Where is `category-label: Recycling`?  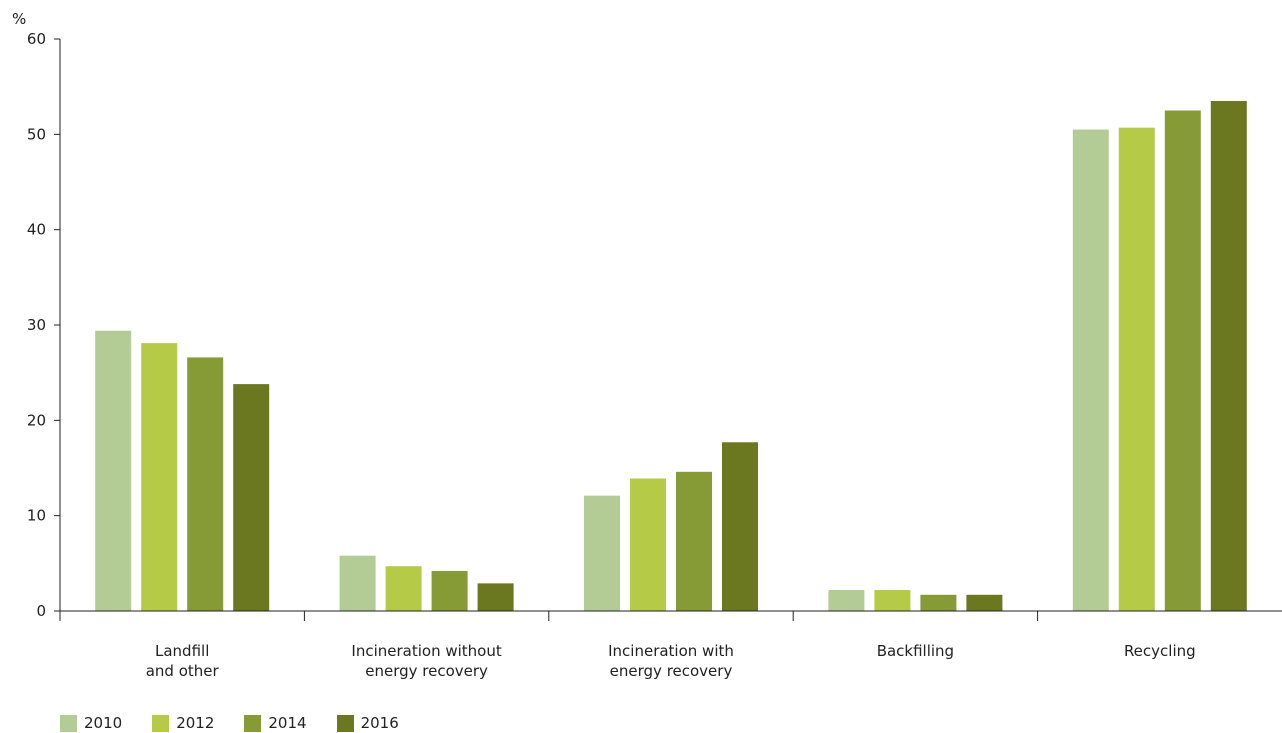
category-label: Recycling is located at coordinates (1160, 651).